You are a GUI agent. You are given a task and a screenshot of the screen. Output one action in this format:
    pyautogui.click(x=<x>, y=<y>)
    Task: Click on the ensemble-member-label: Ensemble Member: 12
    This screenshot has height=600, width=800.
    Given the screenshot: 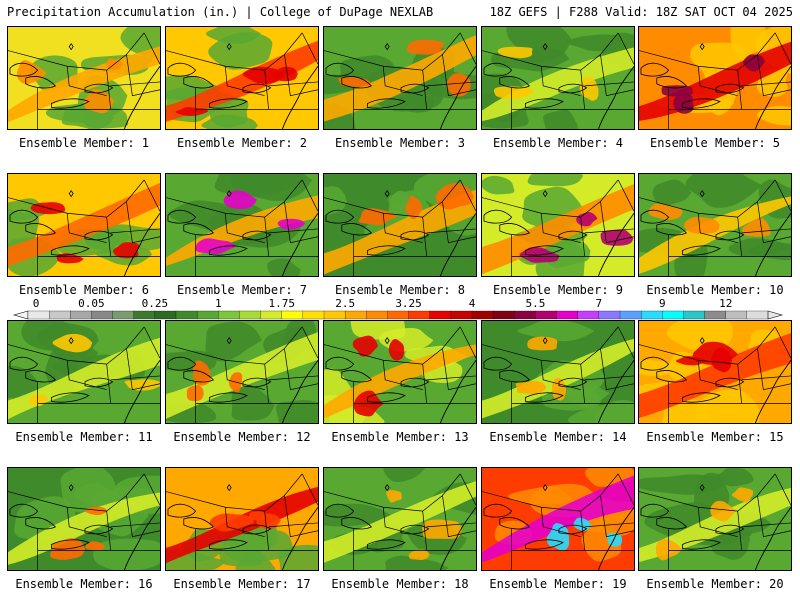 What is the action you would take?
    pyautogui.click(x=242, y=437)
    